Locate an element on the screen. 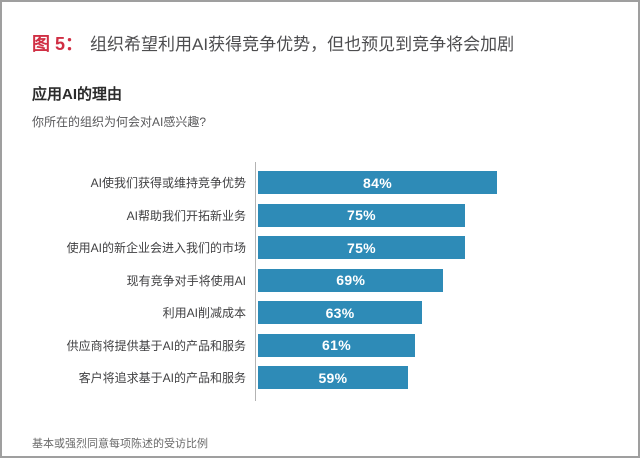  category-label: 使用AI的新企业会进入我们的市场 is located at coordinates (156, 248).